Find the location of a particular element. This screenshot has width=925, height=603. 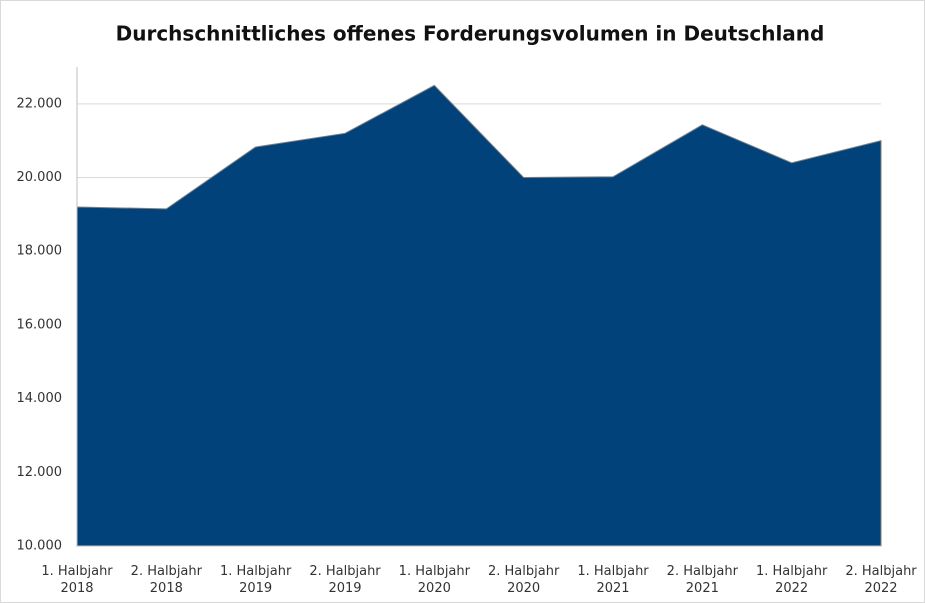

y-tick-label: 10.000 is located at coordinates (40, 546).